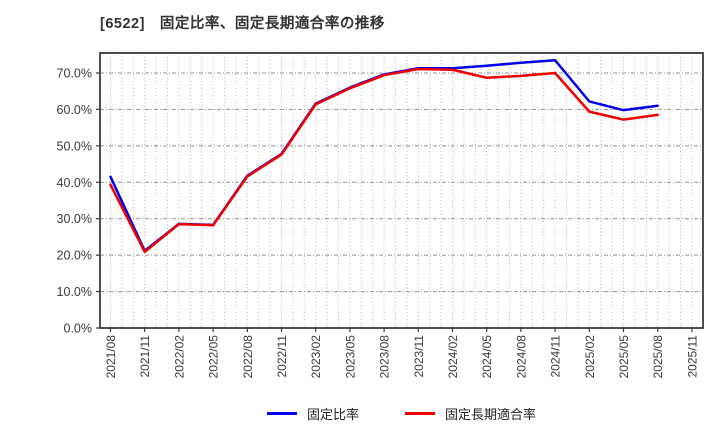 The image size is (720, 440). Describe the element at coordinates (350, 357) in the screenshot. I see `svg-text: 2023/05` at that location.